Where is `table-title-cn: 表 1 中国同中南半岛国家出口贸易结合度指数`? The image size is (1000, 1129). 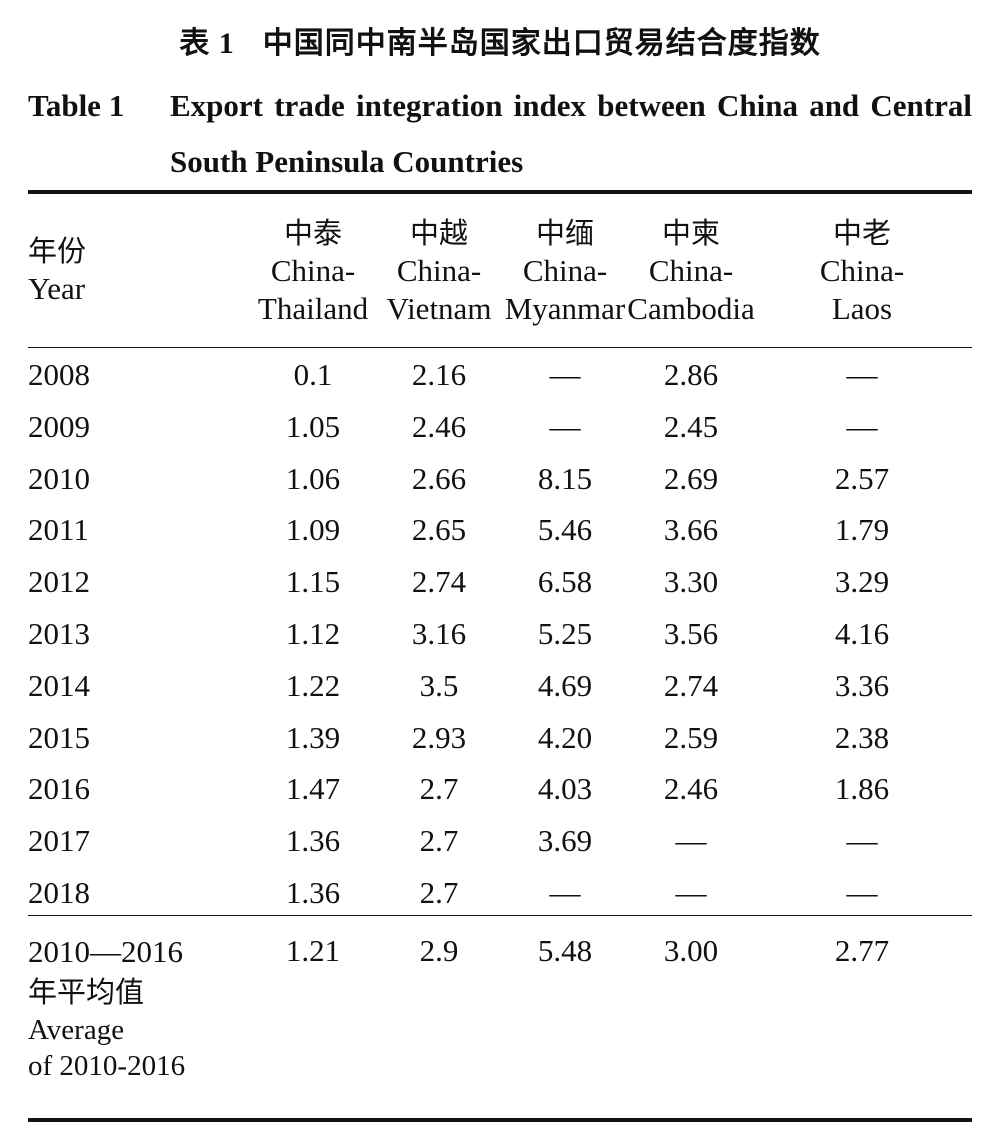 table-title-cn: 表 1 中国同中南半岛国家出口贸易结合度指数 is located at coordinates (500, 40).